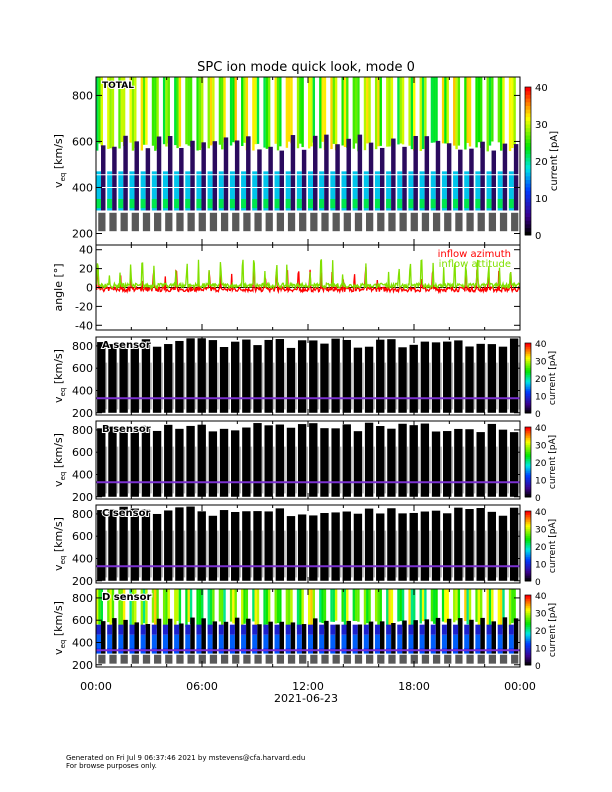 This screenshot has width=612, height=792. I want to click on panel-label: D sensor, so click(126, 597).